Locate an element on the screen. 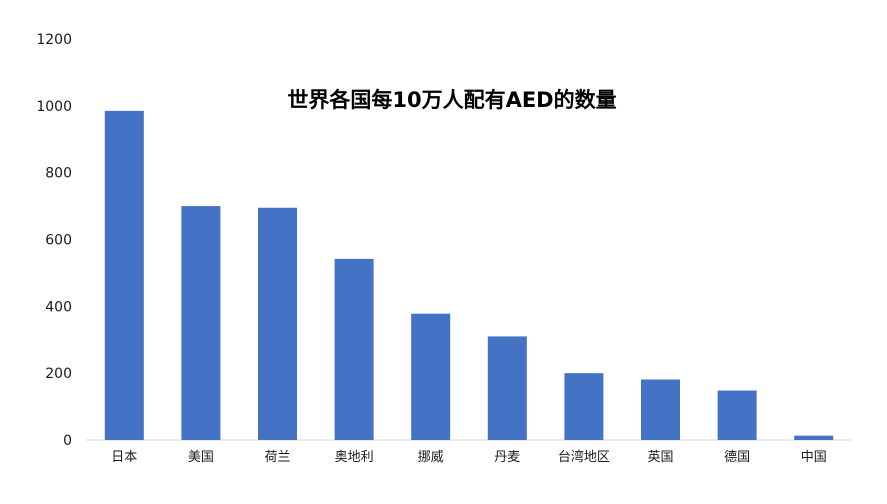 The image size is (887, 504). x-category-label-2: 美国 is located at coordinates (201, 457).